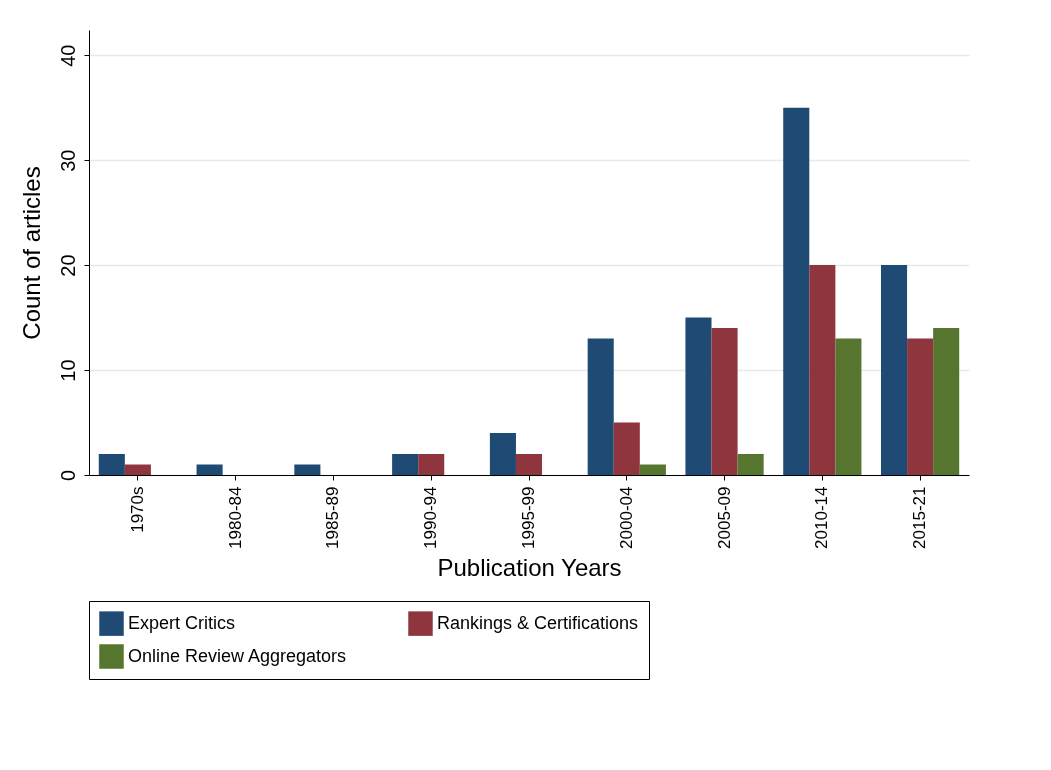  Describe the element at coordinates (67, 265) in the screenshot. I see `y-tick-label: 20` at that location.